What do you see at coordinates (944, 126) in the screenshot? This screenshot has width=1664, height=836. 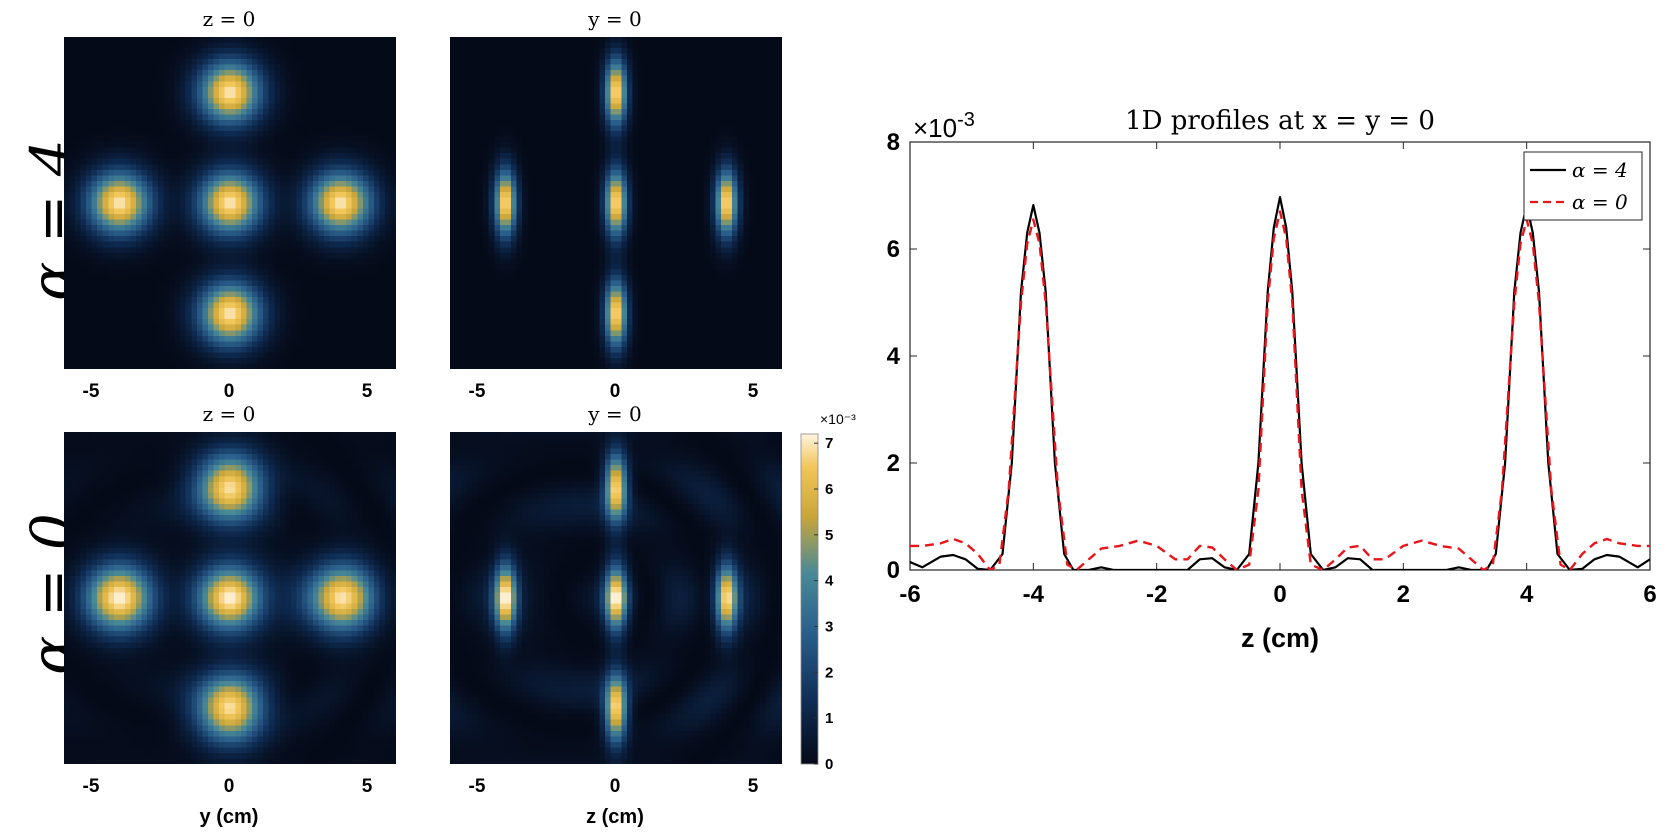 I see `line-chart-exponent: ×10⁻³` at bounding box center [944, 126].